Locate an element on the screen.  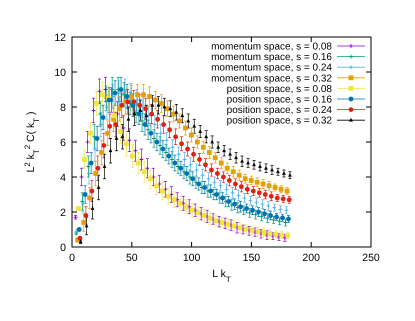
y-tick-label: 12 is located at coordinates (60, 38).